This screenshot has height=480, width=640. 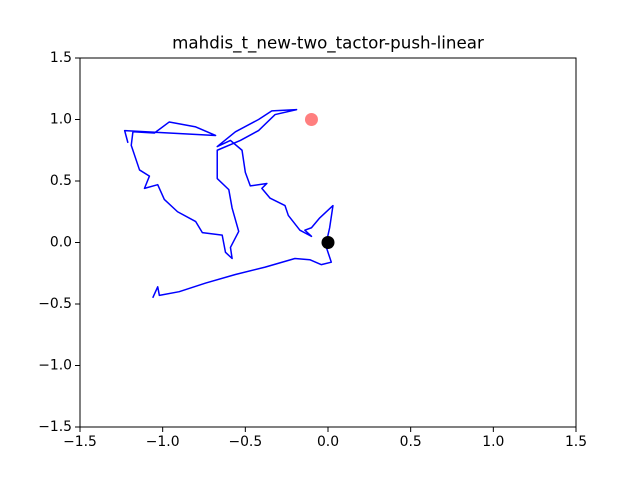 What do you see at coordinates (61, 120) in the screenshot?
I see `y-tick-label: 1.0` at bounding box center [61, 120].